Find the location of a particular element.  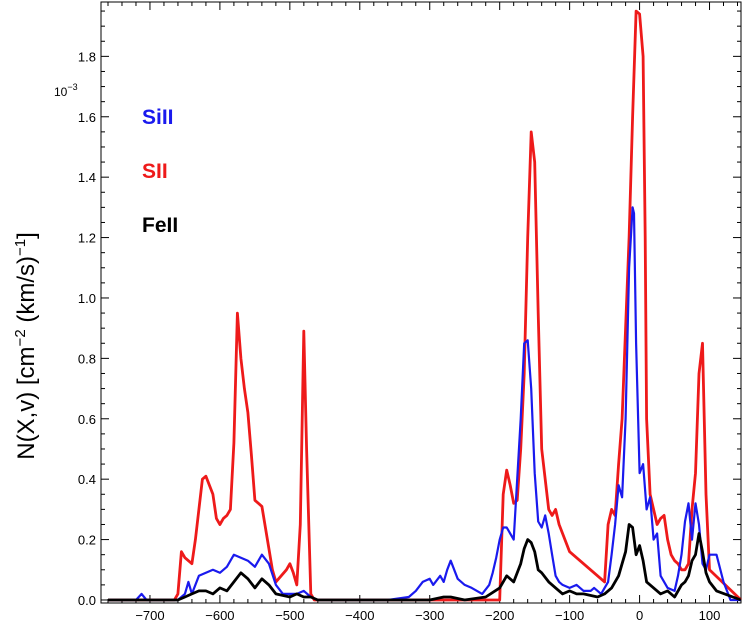

y-tick-label: 0.0 is located at coordinates (87, 600).